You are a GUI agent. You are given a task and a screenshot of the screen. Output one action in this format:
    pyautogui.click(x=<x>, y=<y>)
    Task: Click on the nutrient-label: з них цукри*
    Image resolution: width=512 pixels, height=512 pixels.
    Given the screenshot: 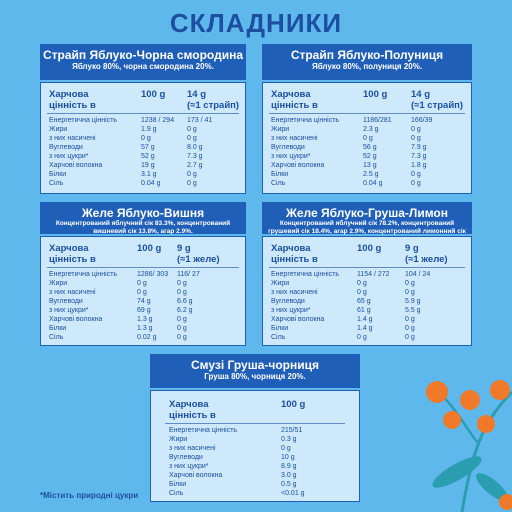 What is the action you would take?
    pyautogui.click(x=291, y=310)
    